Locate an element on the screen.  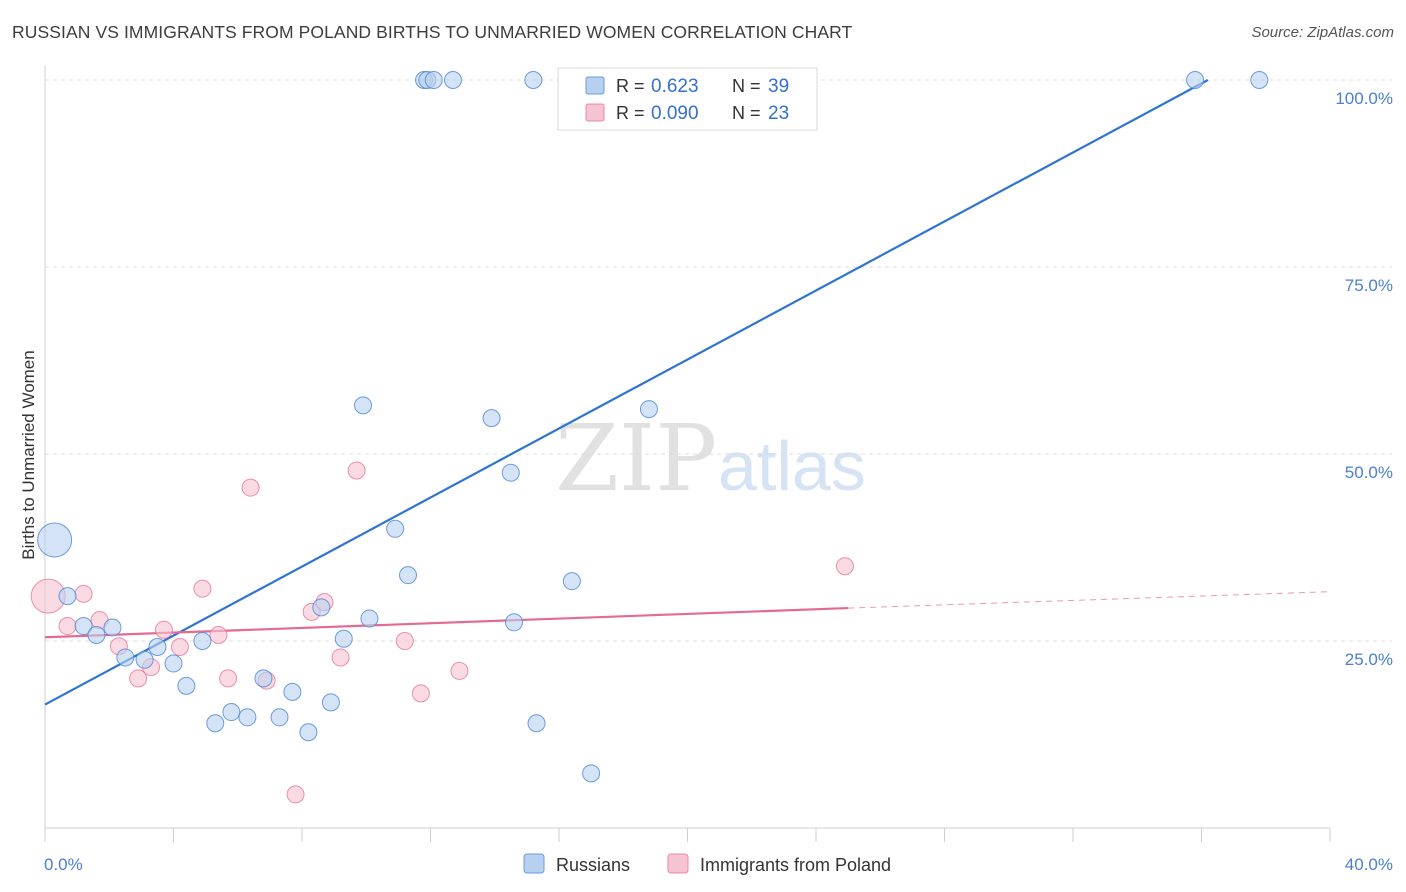
x-tick-label-0: 0.0% is located at coordinates (63, 864).